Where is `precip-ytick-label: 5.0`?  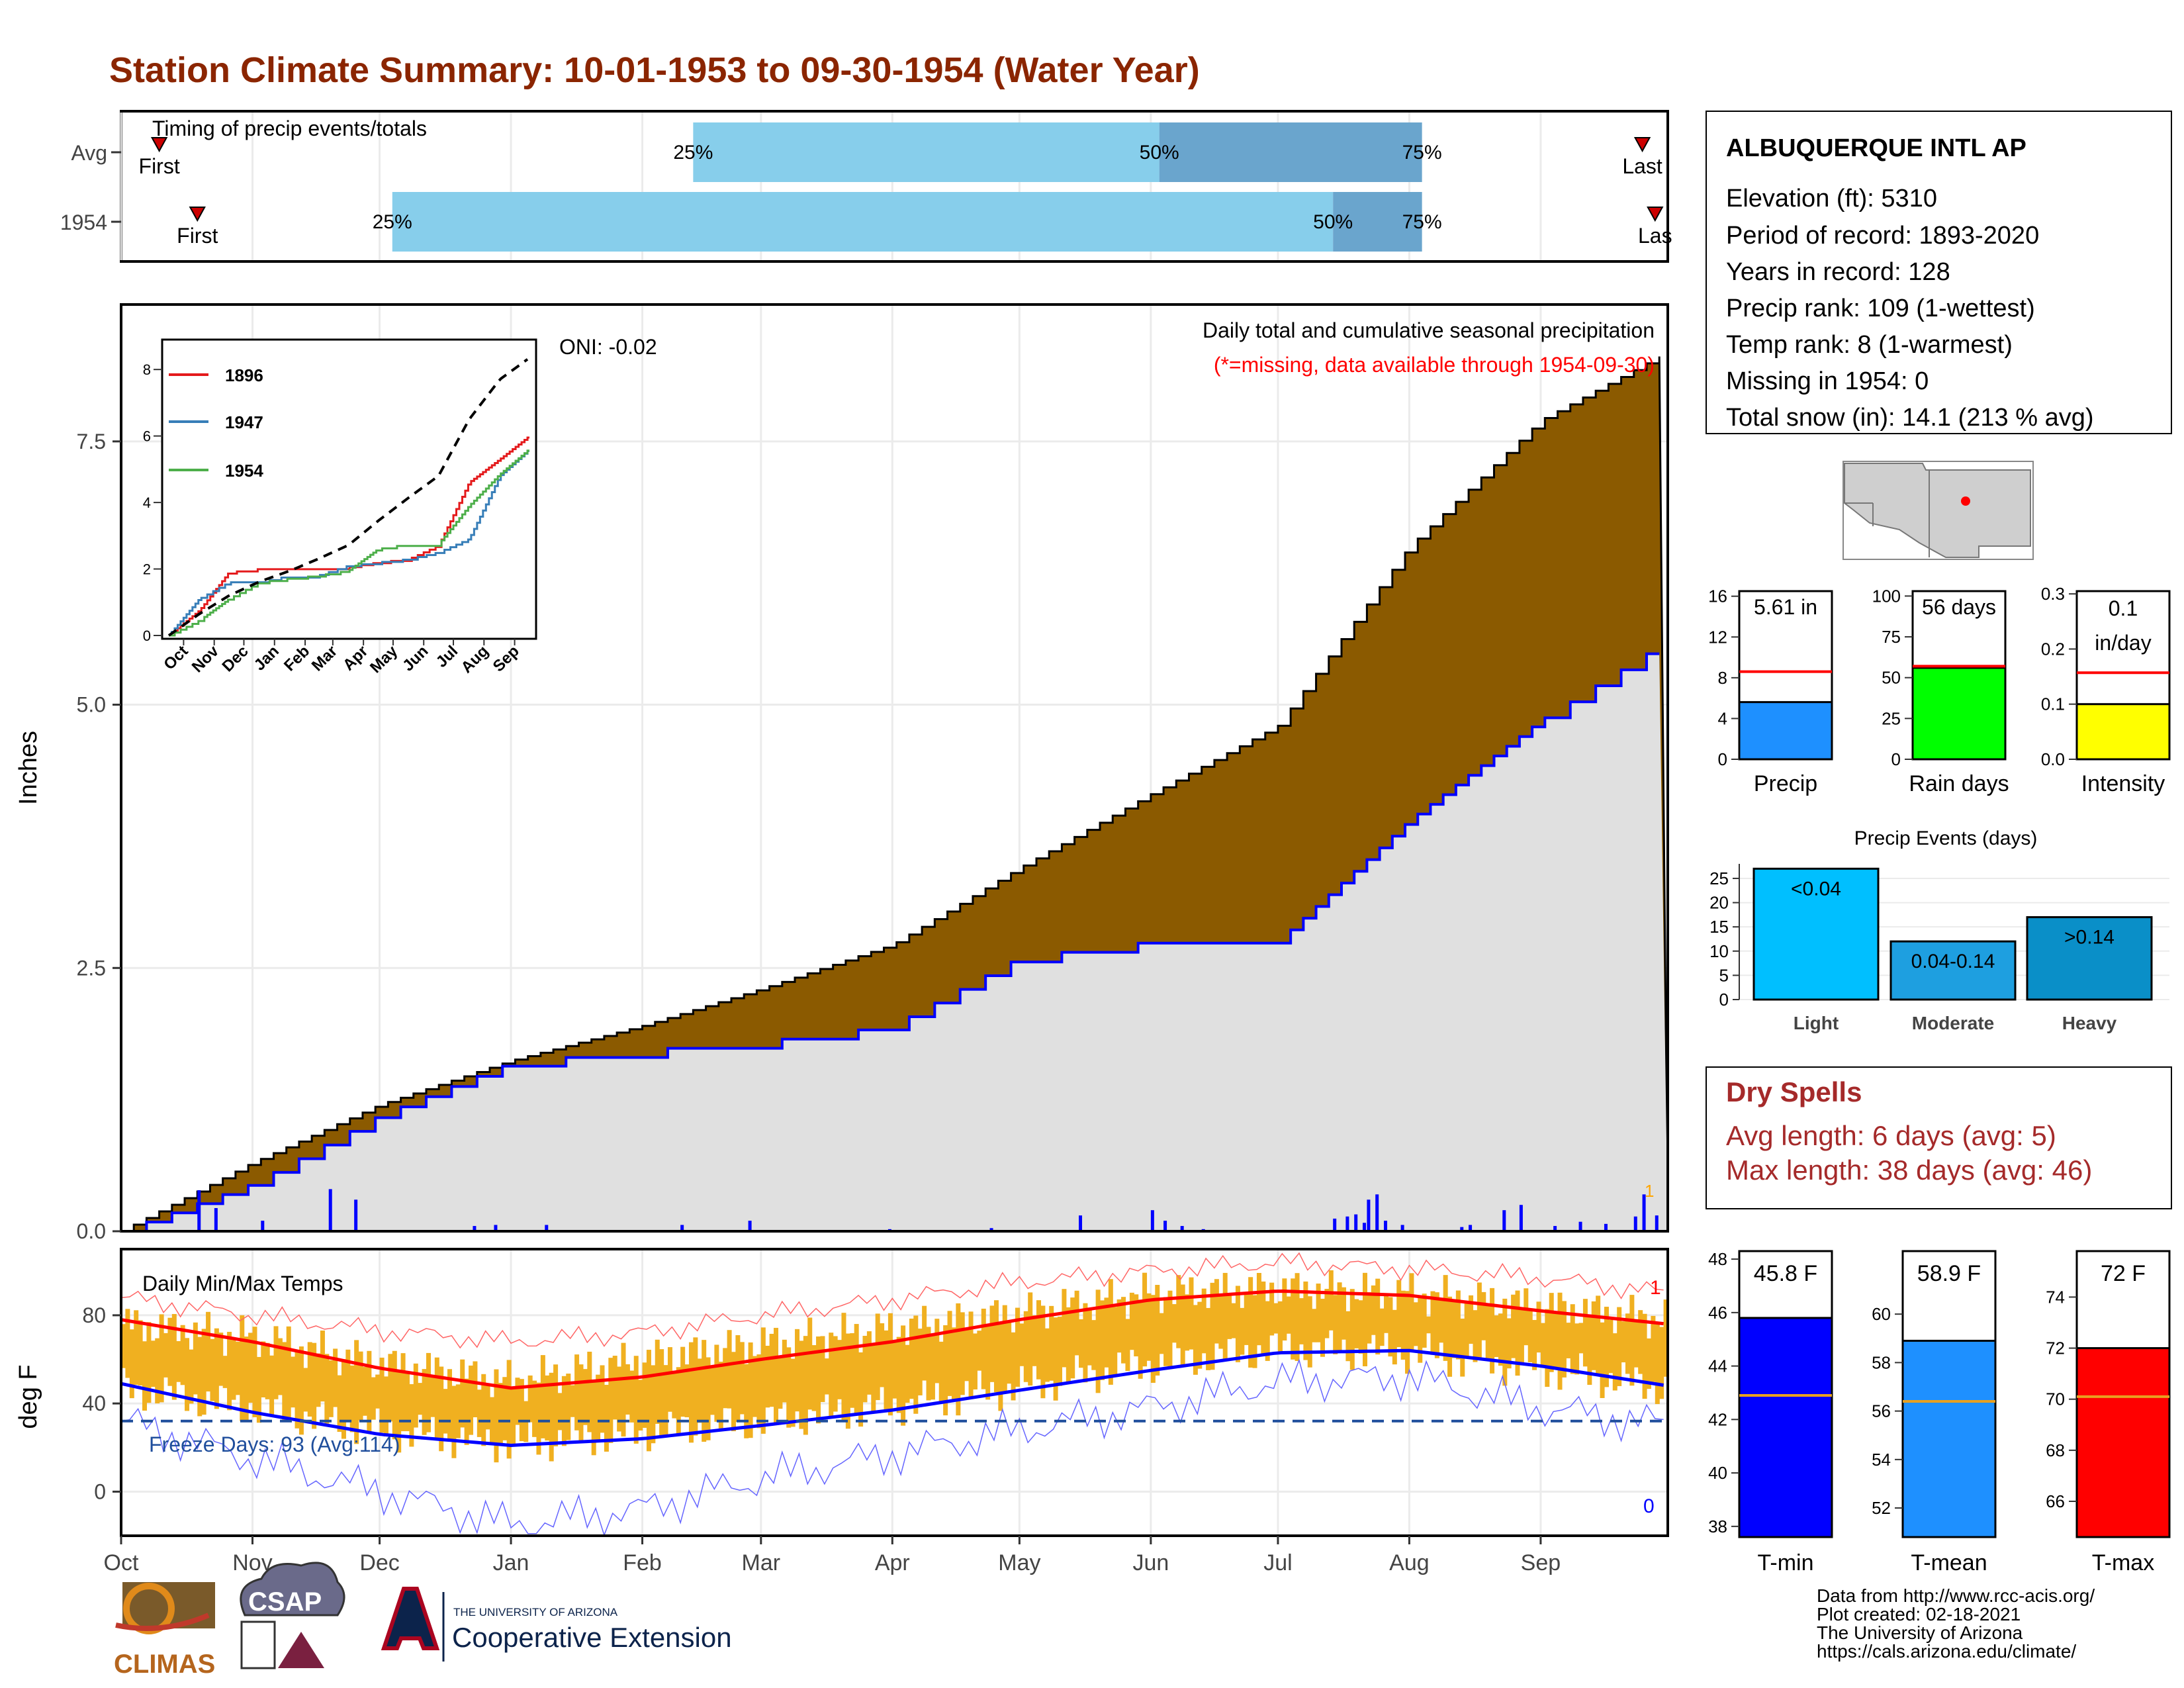 precip-ytick-label: 5.0 is located at coordinates (92, 705).